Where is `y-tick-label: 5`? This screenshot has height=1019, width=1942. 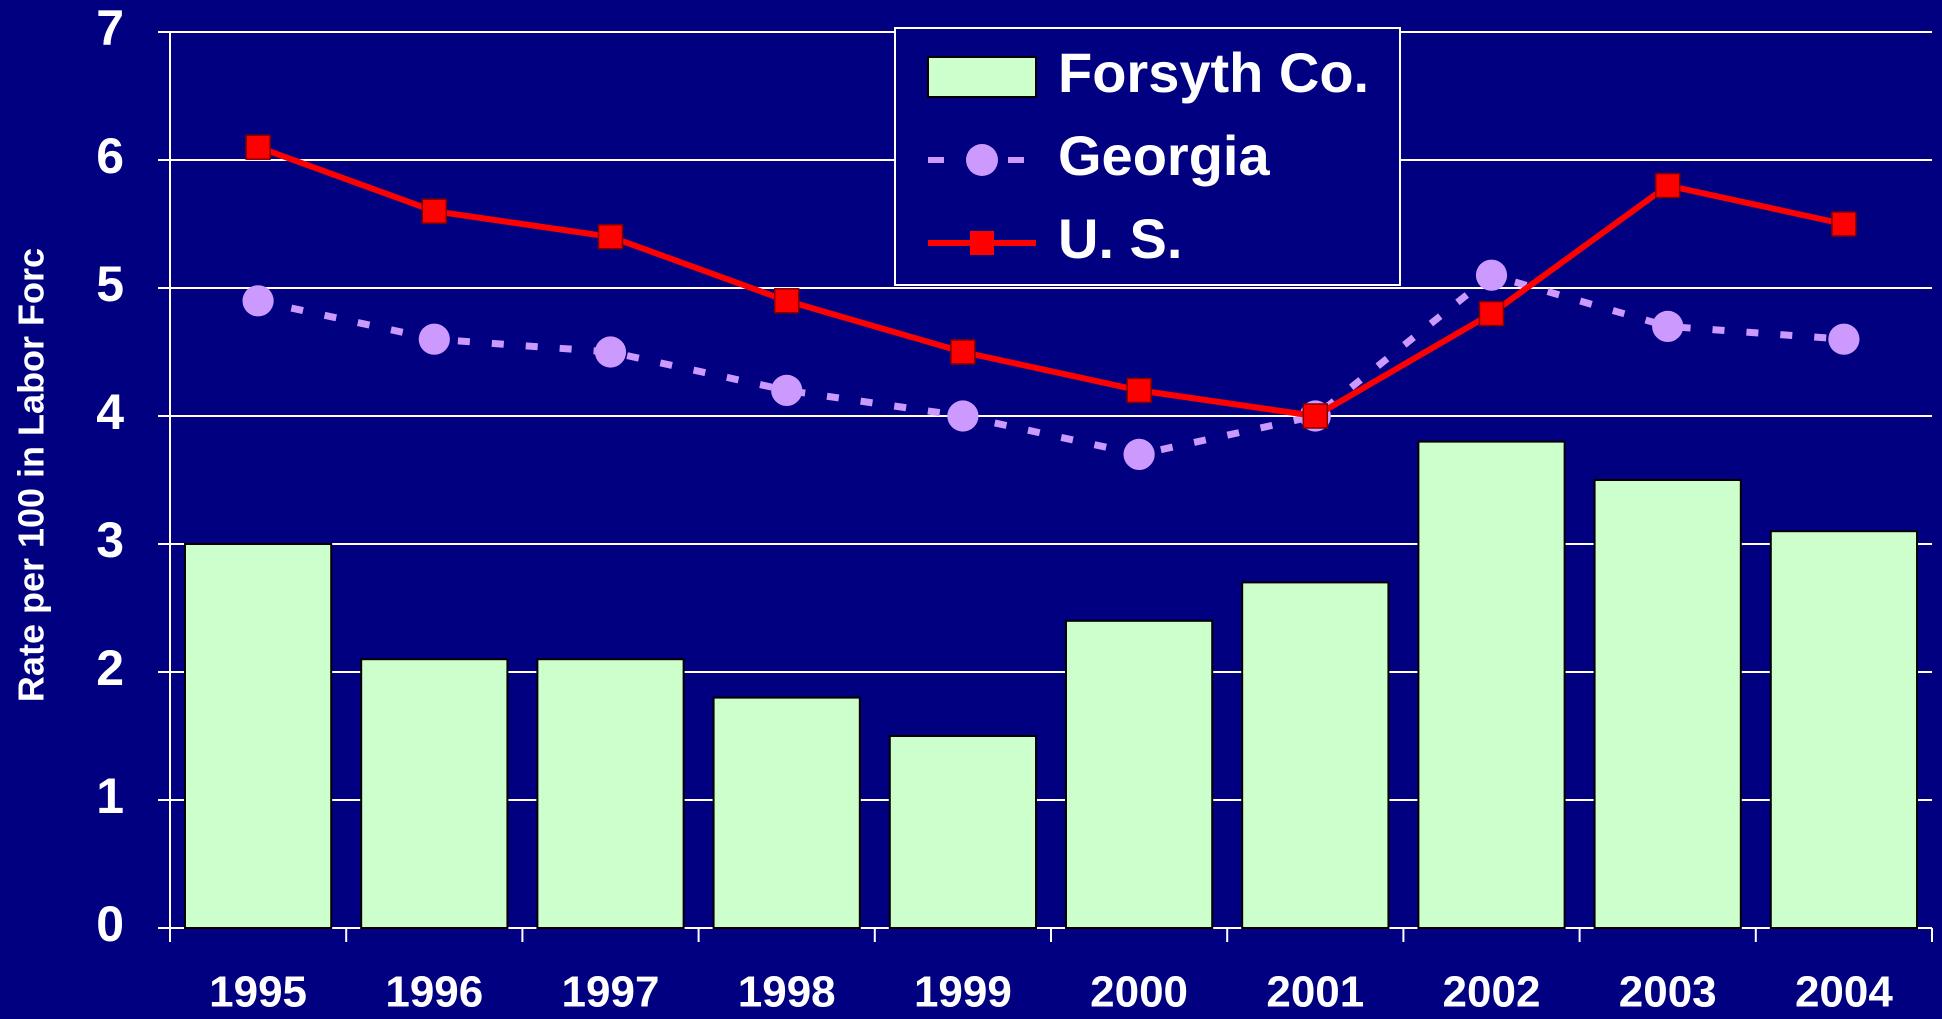 y-tick-label: 5 is located at coordinates (110, 284).